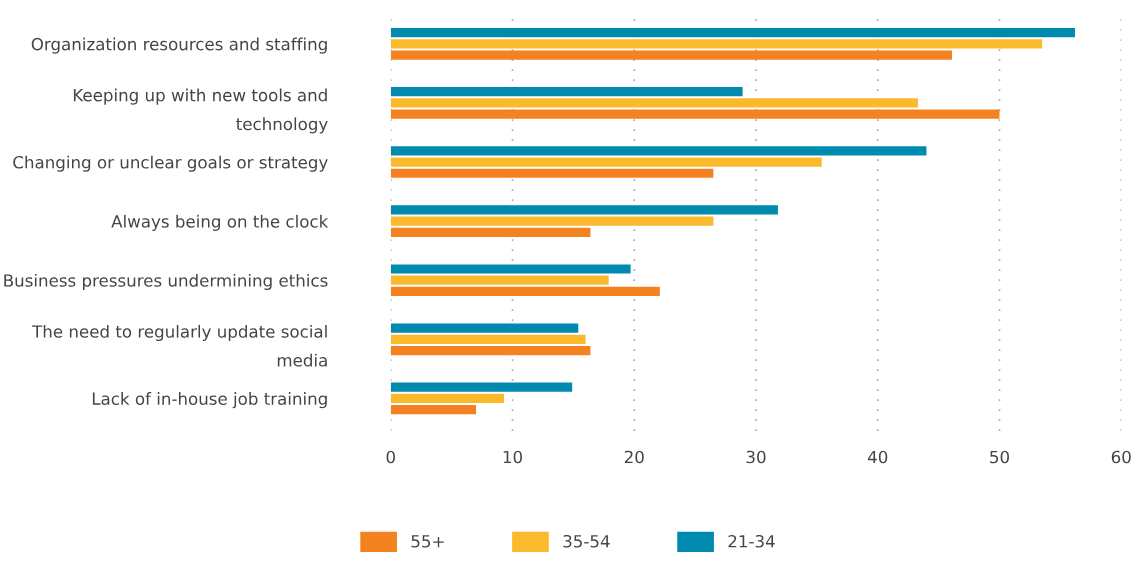 This screenshot has width=1136, height=567. Describe the element at coordinates (877, 457) in the screenshot. I see `x-tick-label: 40` at that location.